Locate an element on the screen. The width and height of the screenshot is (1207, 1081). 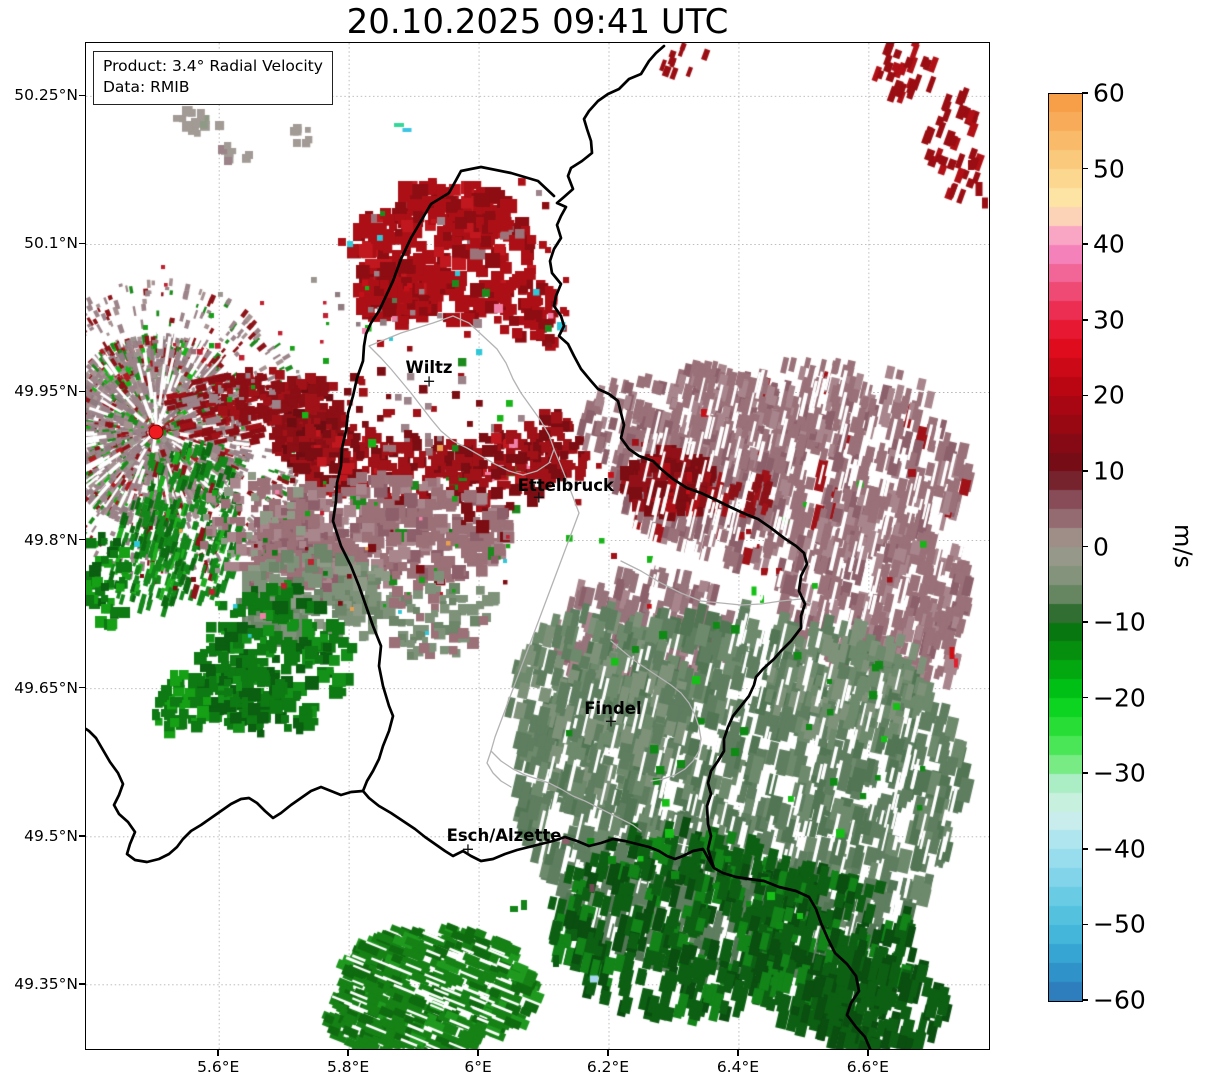
lon-tick-label: 5.6°E is located at coordinates (218, 1067).